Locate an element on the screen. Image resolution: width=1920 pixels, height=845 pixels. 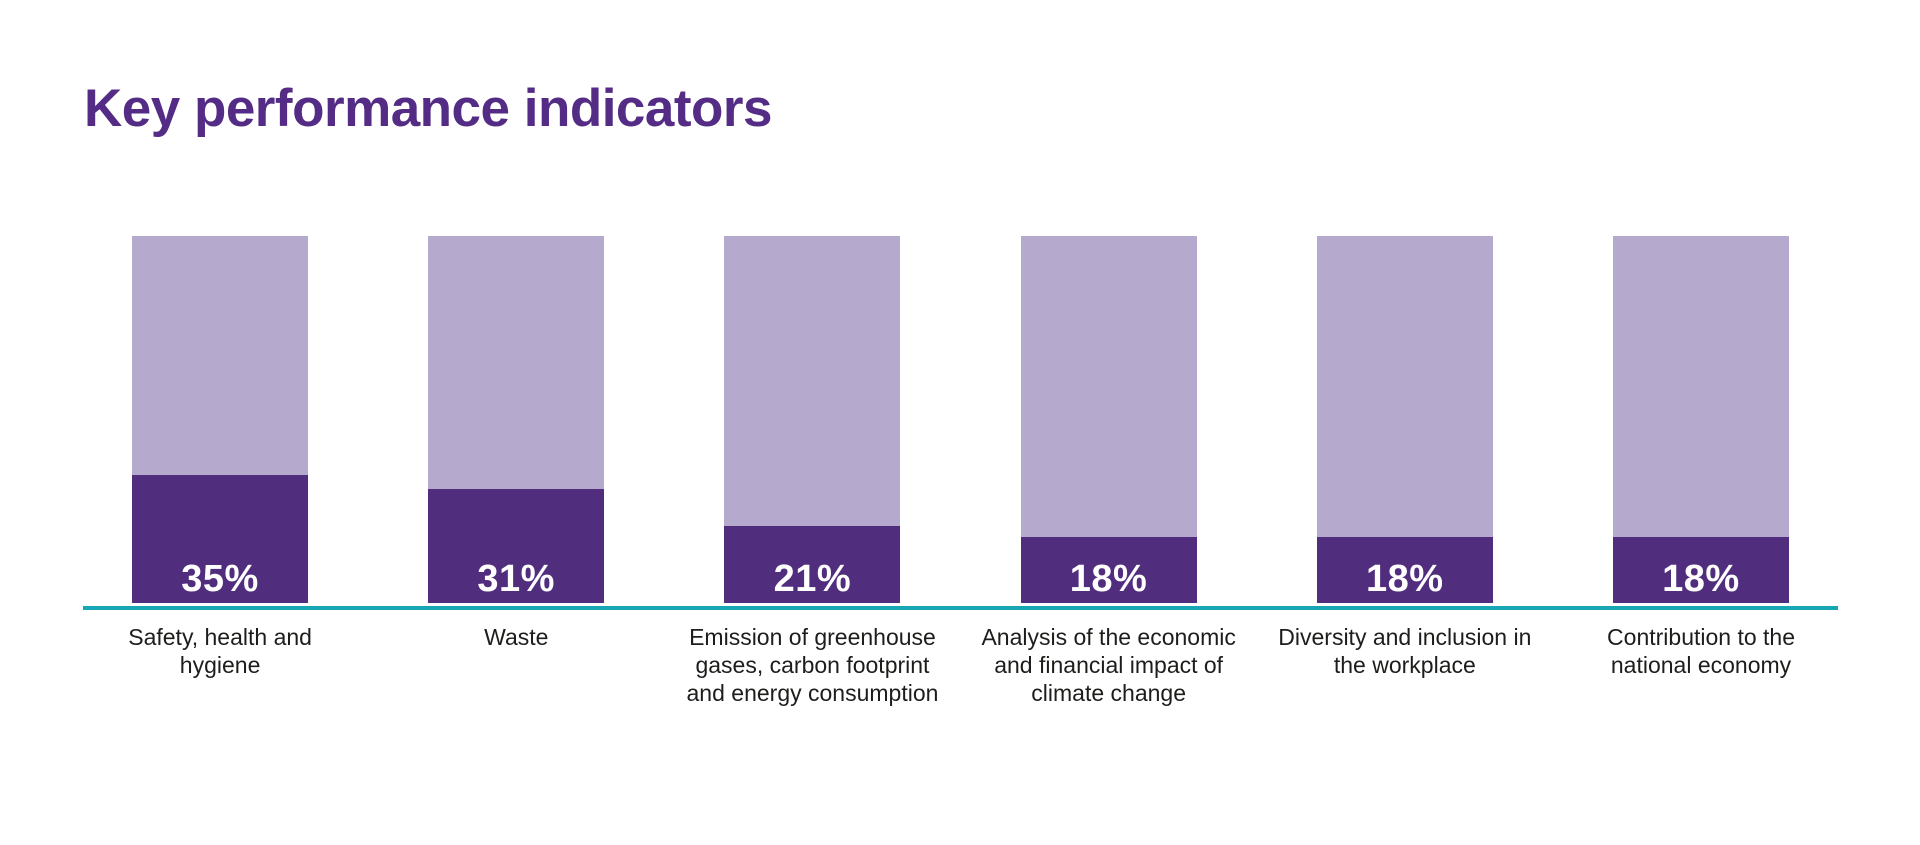
category-label-cell: Diversity and inclusion in the workplace is located at coordinates (1405, 665).